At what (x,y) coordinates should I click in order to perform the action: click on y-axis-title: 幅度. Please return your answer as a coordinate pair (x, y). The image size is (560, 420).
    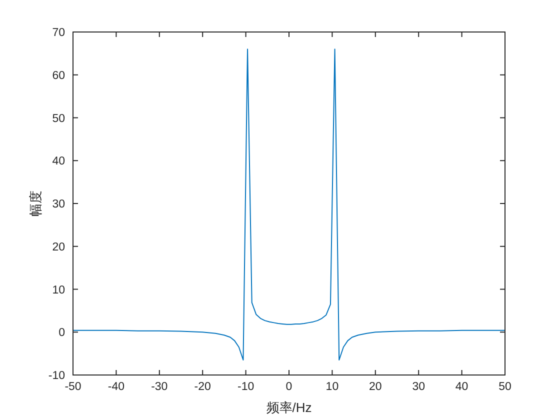
    Looking at the image, I should click on (35, 203).